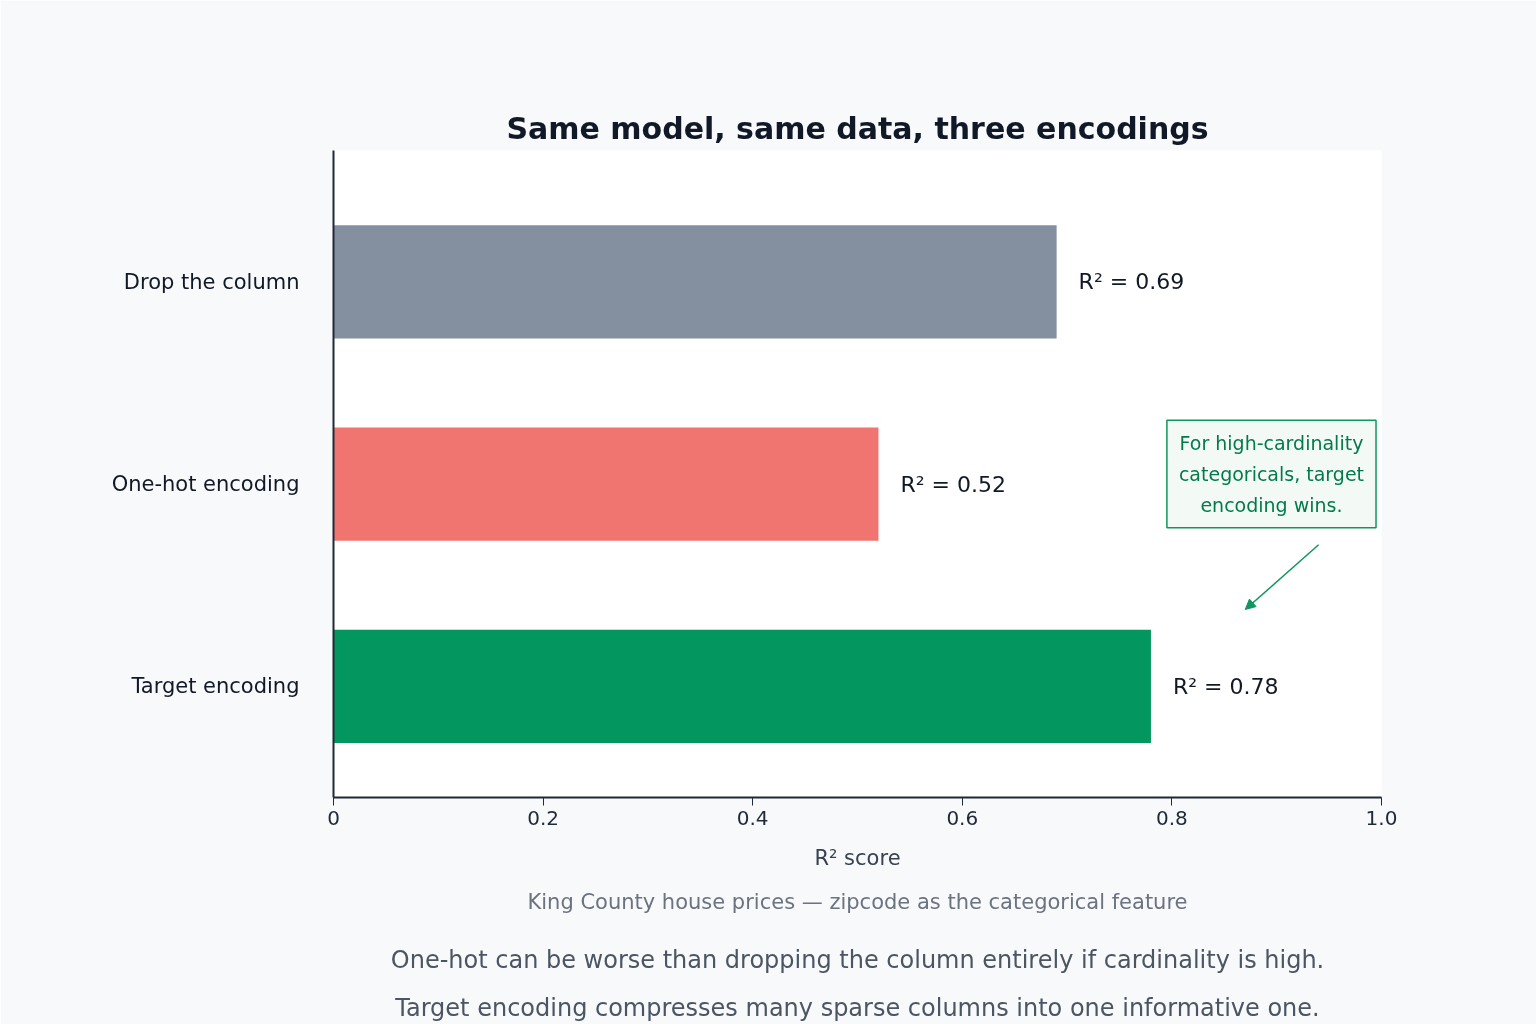 This screenshot has height=1024, width=1536. What do you see at coordinates (857, 959) in the screenshot?
I see `text: One-hot can be worse than dropping the column entirely if cardinality is high.` at bounding box center [857, 959].